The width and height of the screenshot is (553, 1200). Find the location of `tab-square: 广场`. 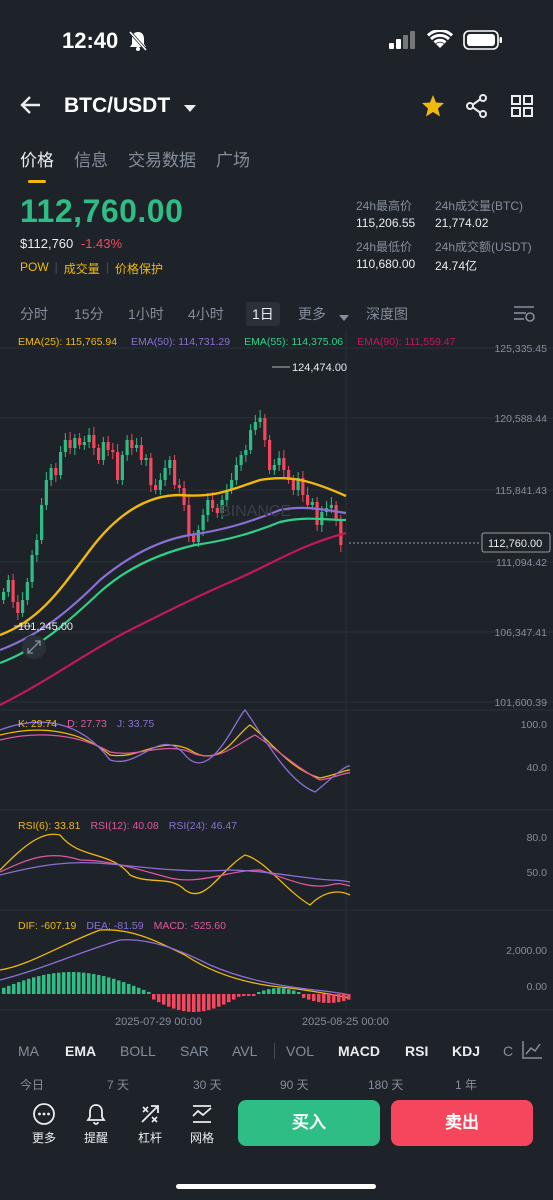

tab-square: 广场 is located at coordinates (233, 160).